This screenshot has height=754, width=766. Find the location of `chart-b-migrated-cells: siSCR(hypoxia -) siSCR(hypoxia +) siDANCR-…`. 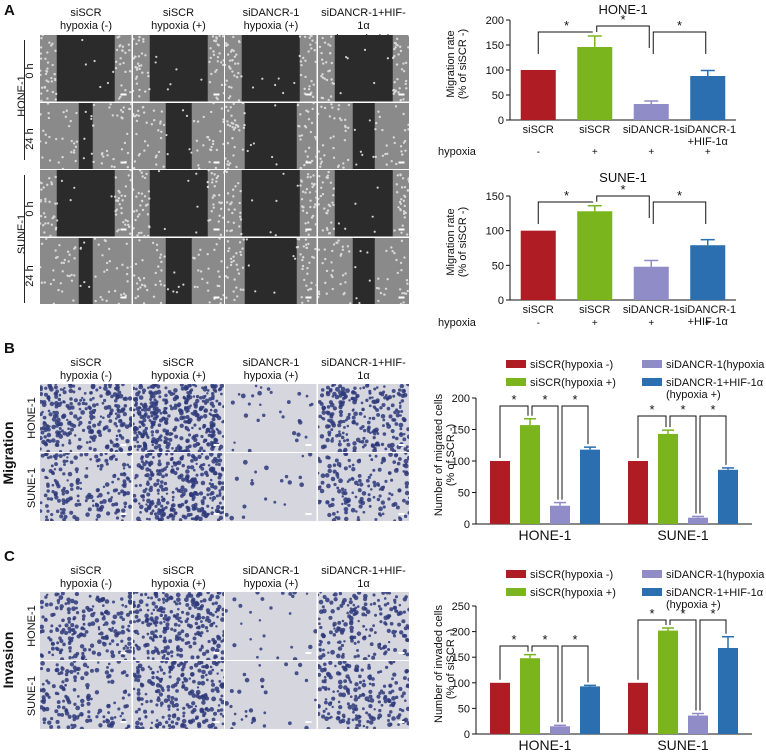

chart-b-migrated-cells: siSCR(hypoxia -) siSCR(hypoxia +) siDANCR-… is located at coordinates (599, 451).